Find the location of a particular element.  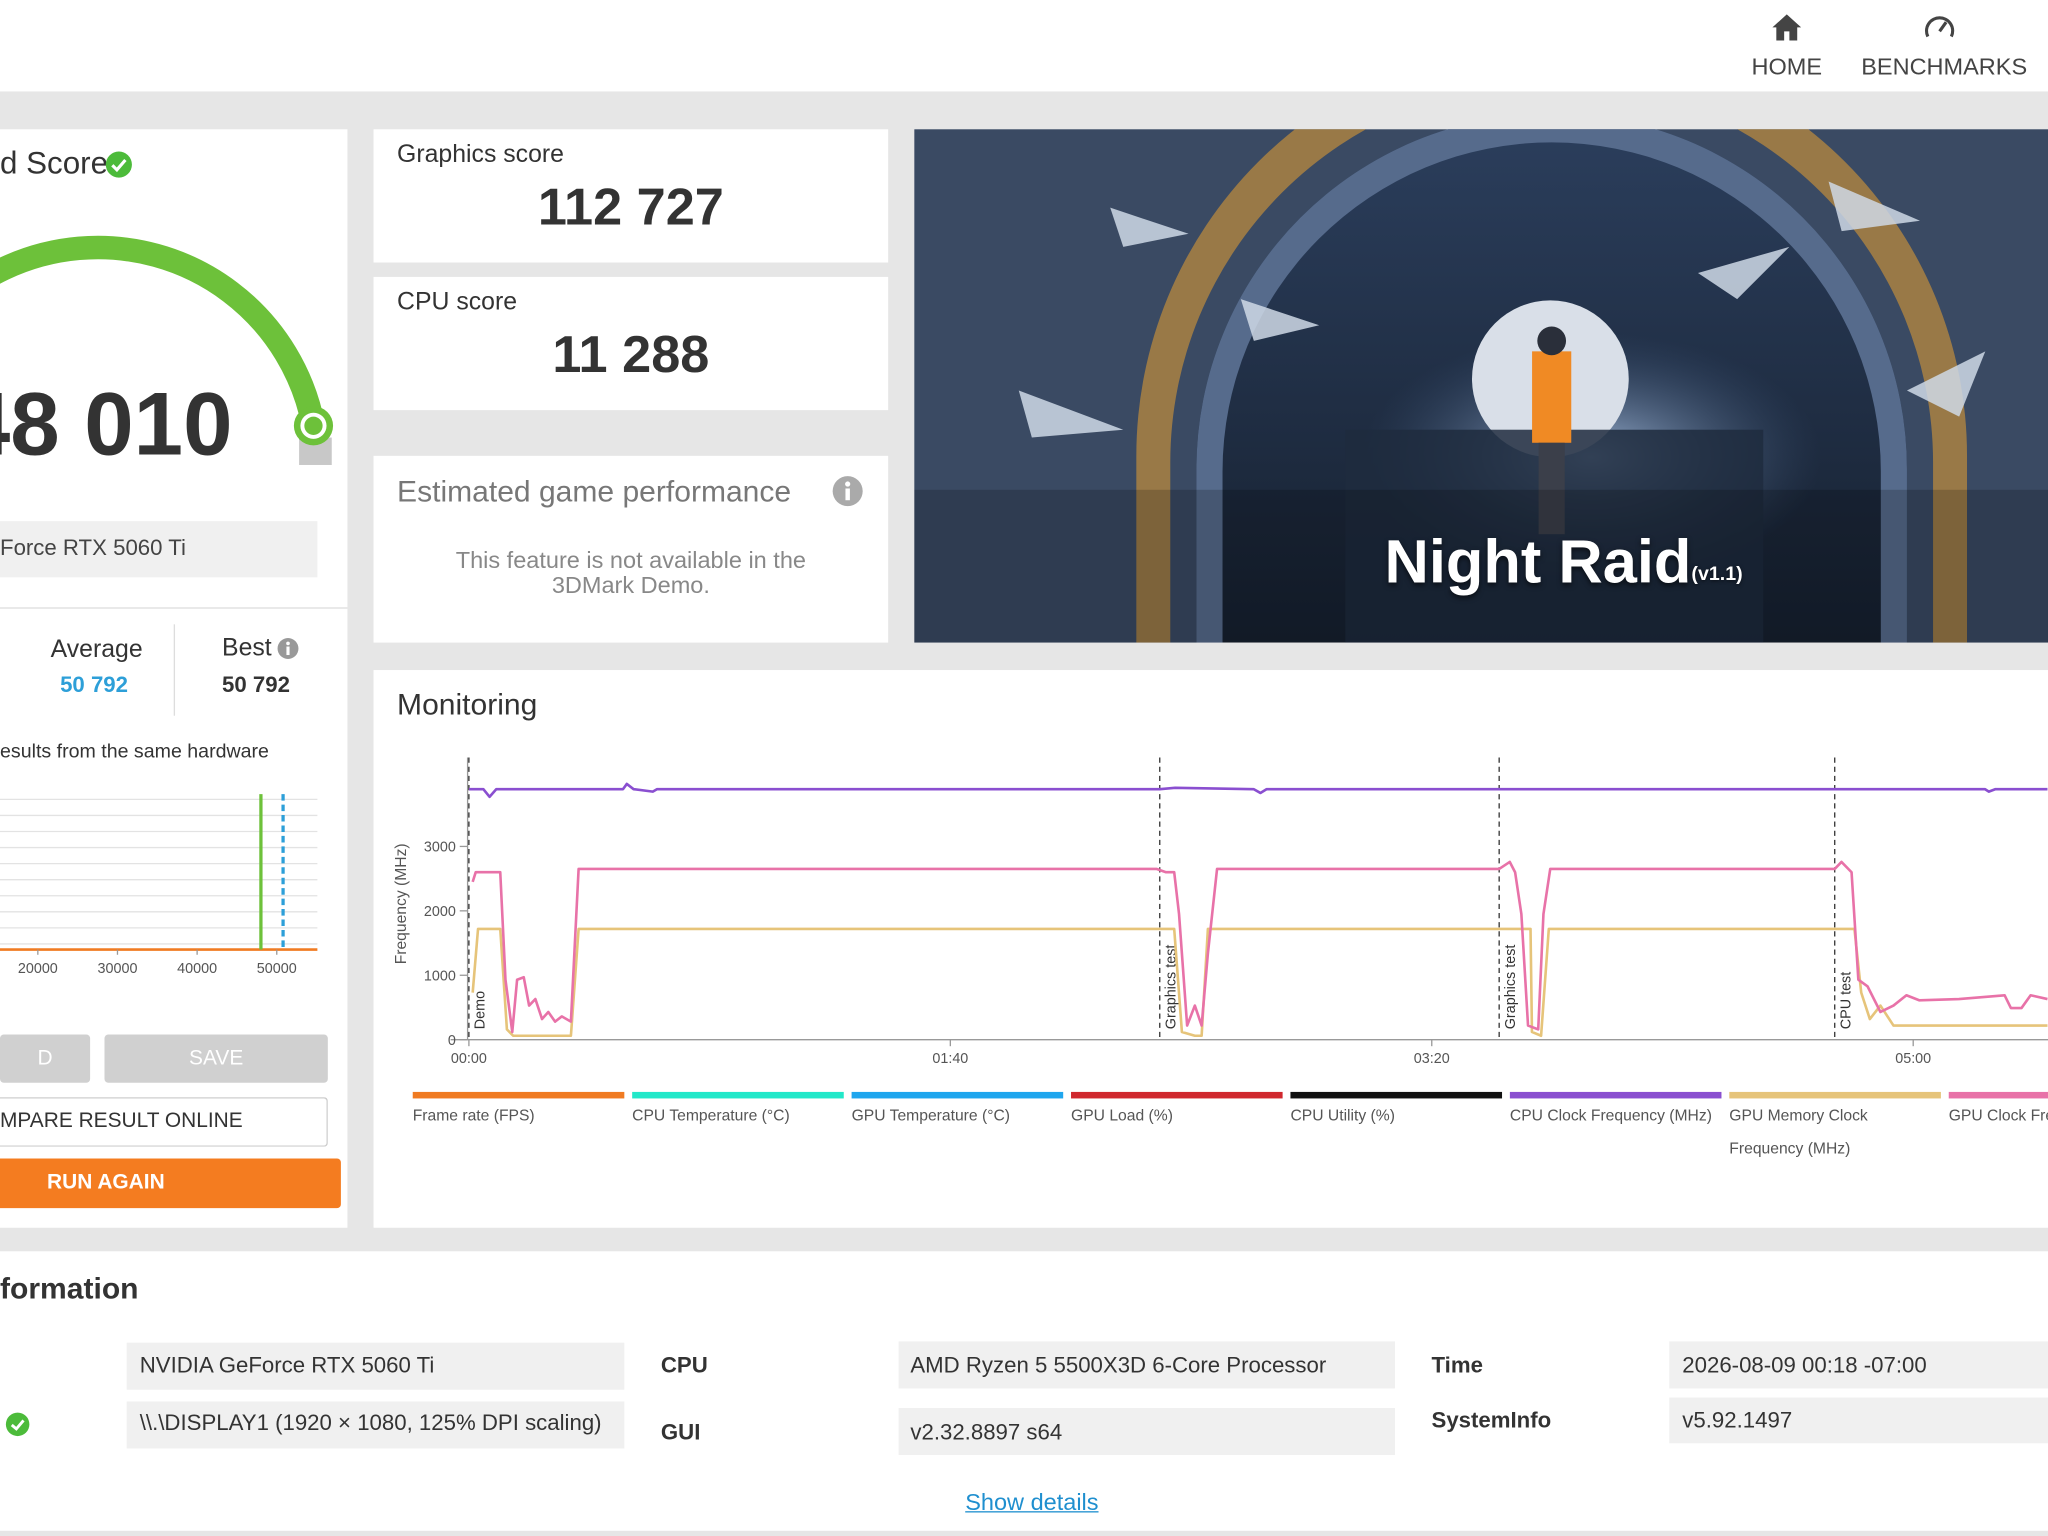

benchmarks-icon is located at coordinates (1939, 27).